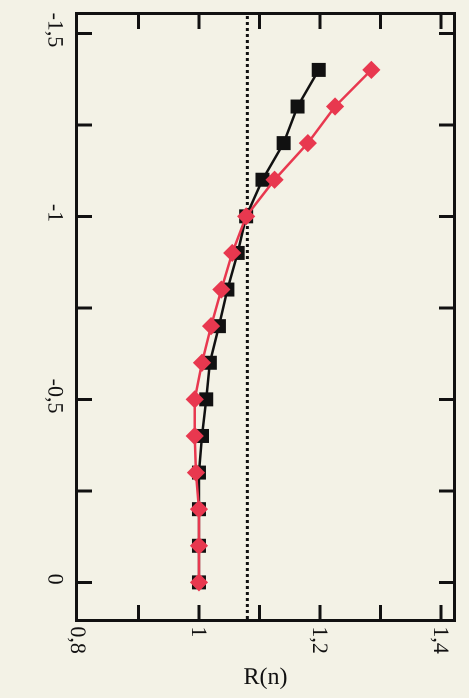 The image size is (469, 698). What do you see at coordinates (78, 640) in the screenshot?
I see `x-tick-label: 0,8` at bounding box center [78, 640].